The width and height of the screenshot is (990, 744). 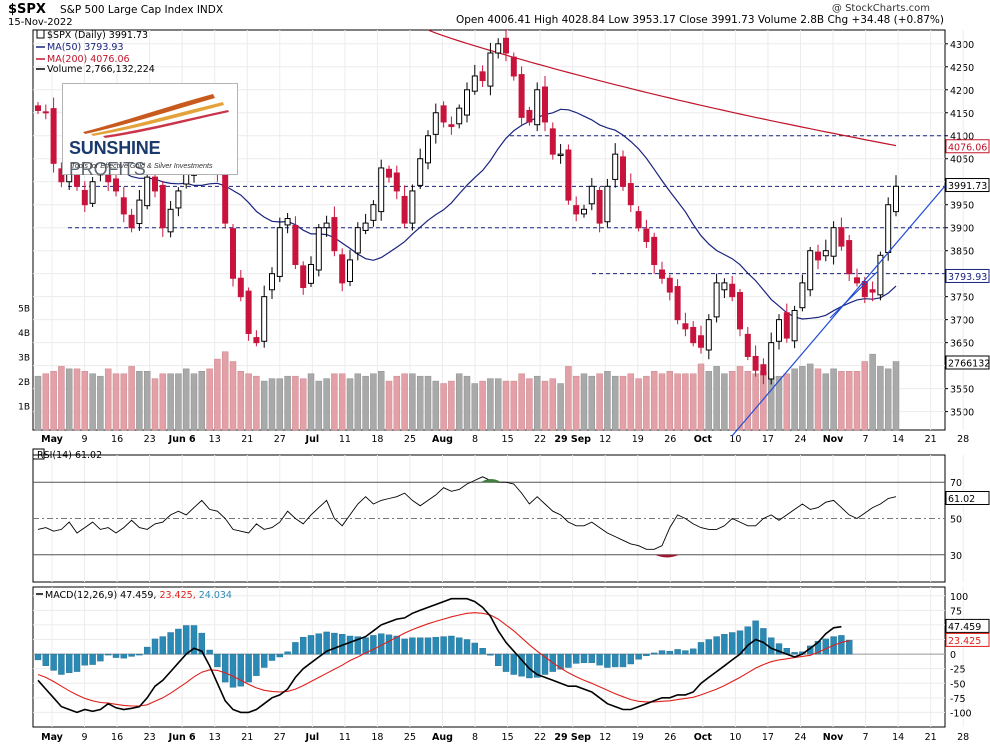 What do you see at coordinates (638, 737) in the screenshot?
I see `x-tick-label-bottom: 19` at bounding box center [638, 737].